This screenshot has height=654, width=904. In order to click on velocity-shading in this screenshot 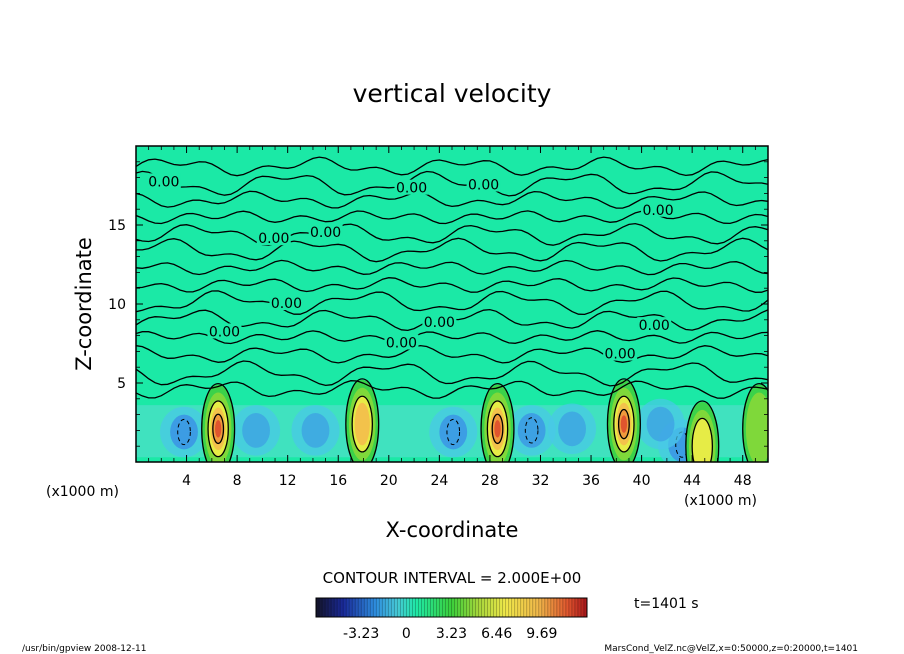, I will do `click(452, 420)`.